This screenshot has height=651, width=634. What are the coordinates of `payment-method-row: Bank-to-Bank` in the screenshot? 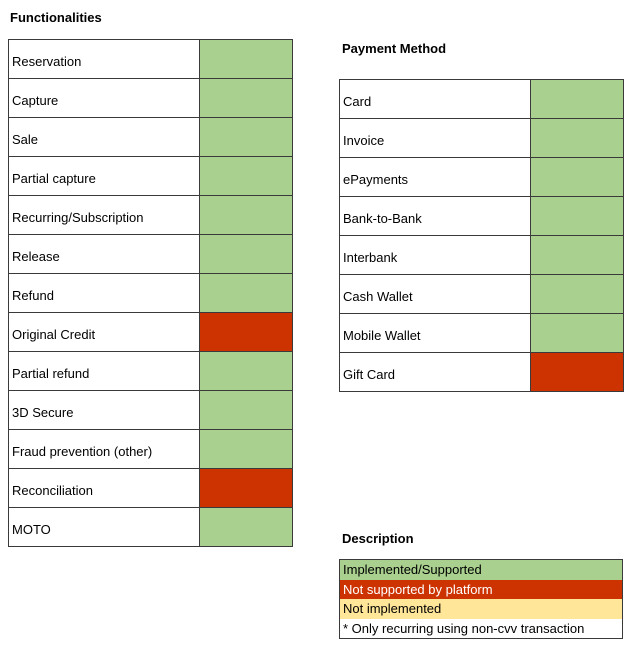 It's located at (481, 216).